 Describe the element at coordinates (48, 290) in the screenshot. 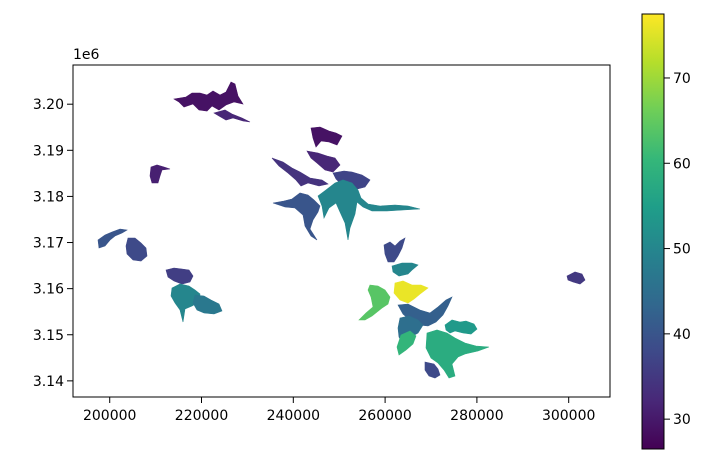

I see `y-tick-label: 3.16` at that location.